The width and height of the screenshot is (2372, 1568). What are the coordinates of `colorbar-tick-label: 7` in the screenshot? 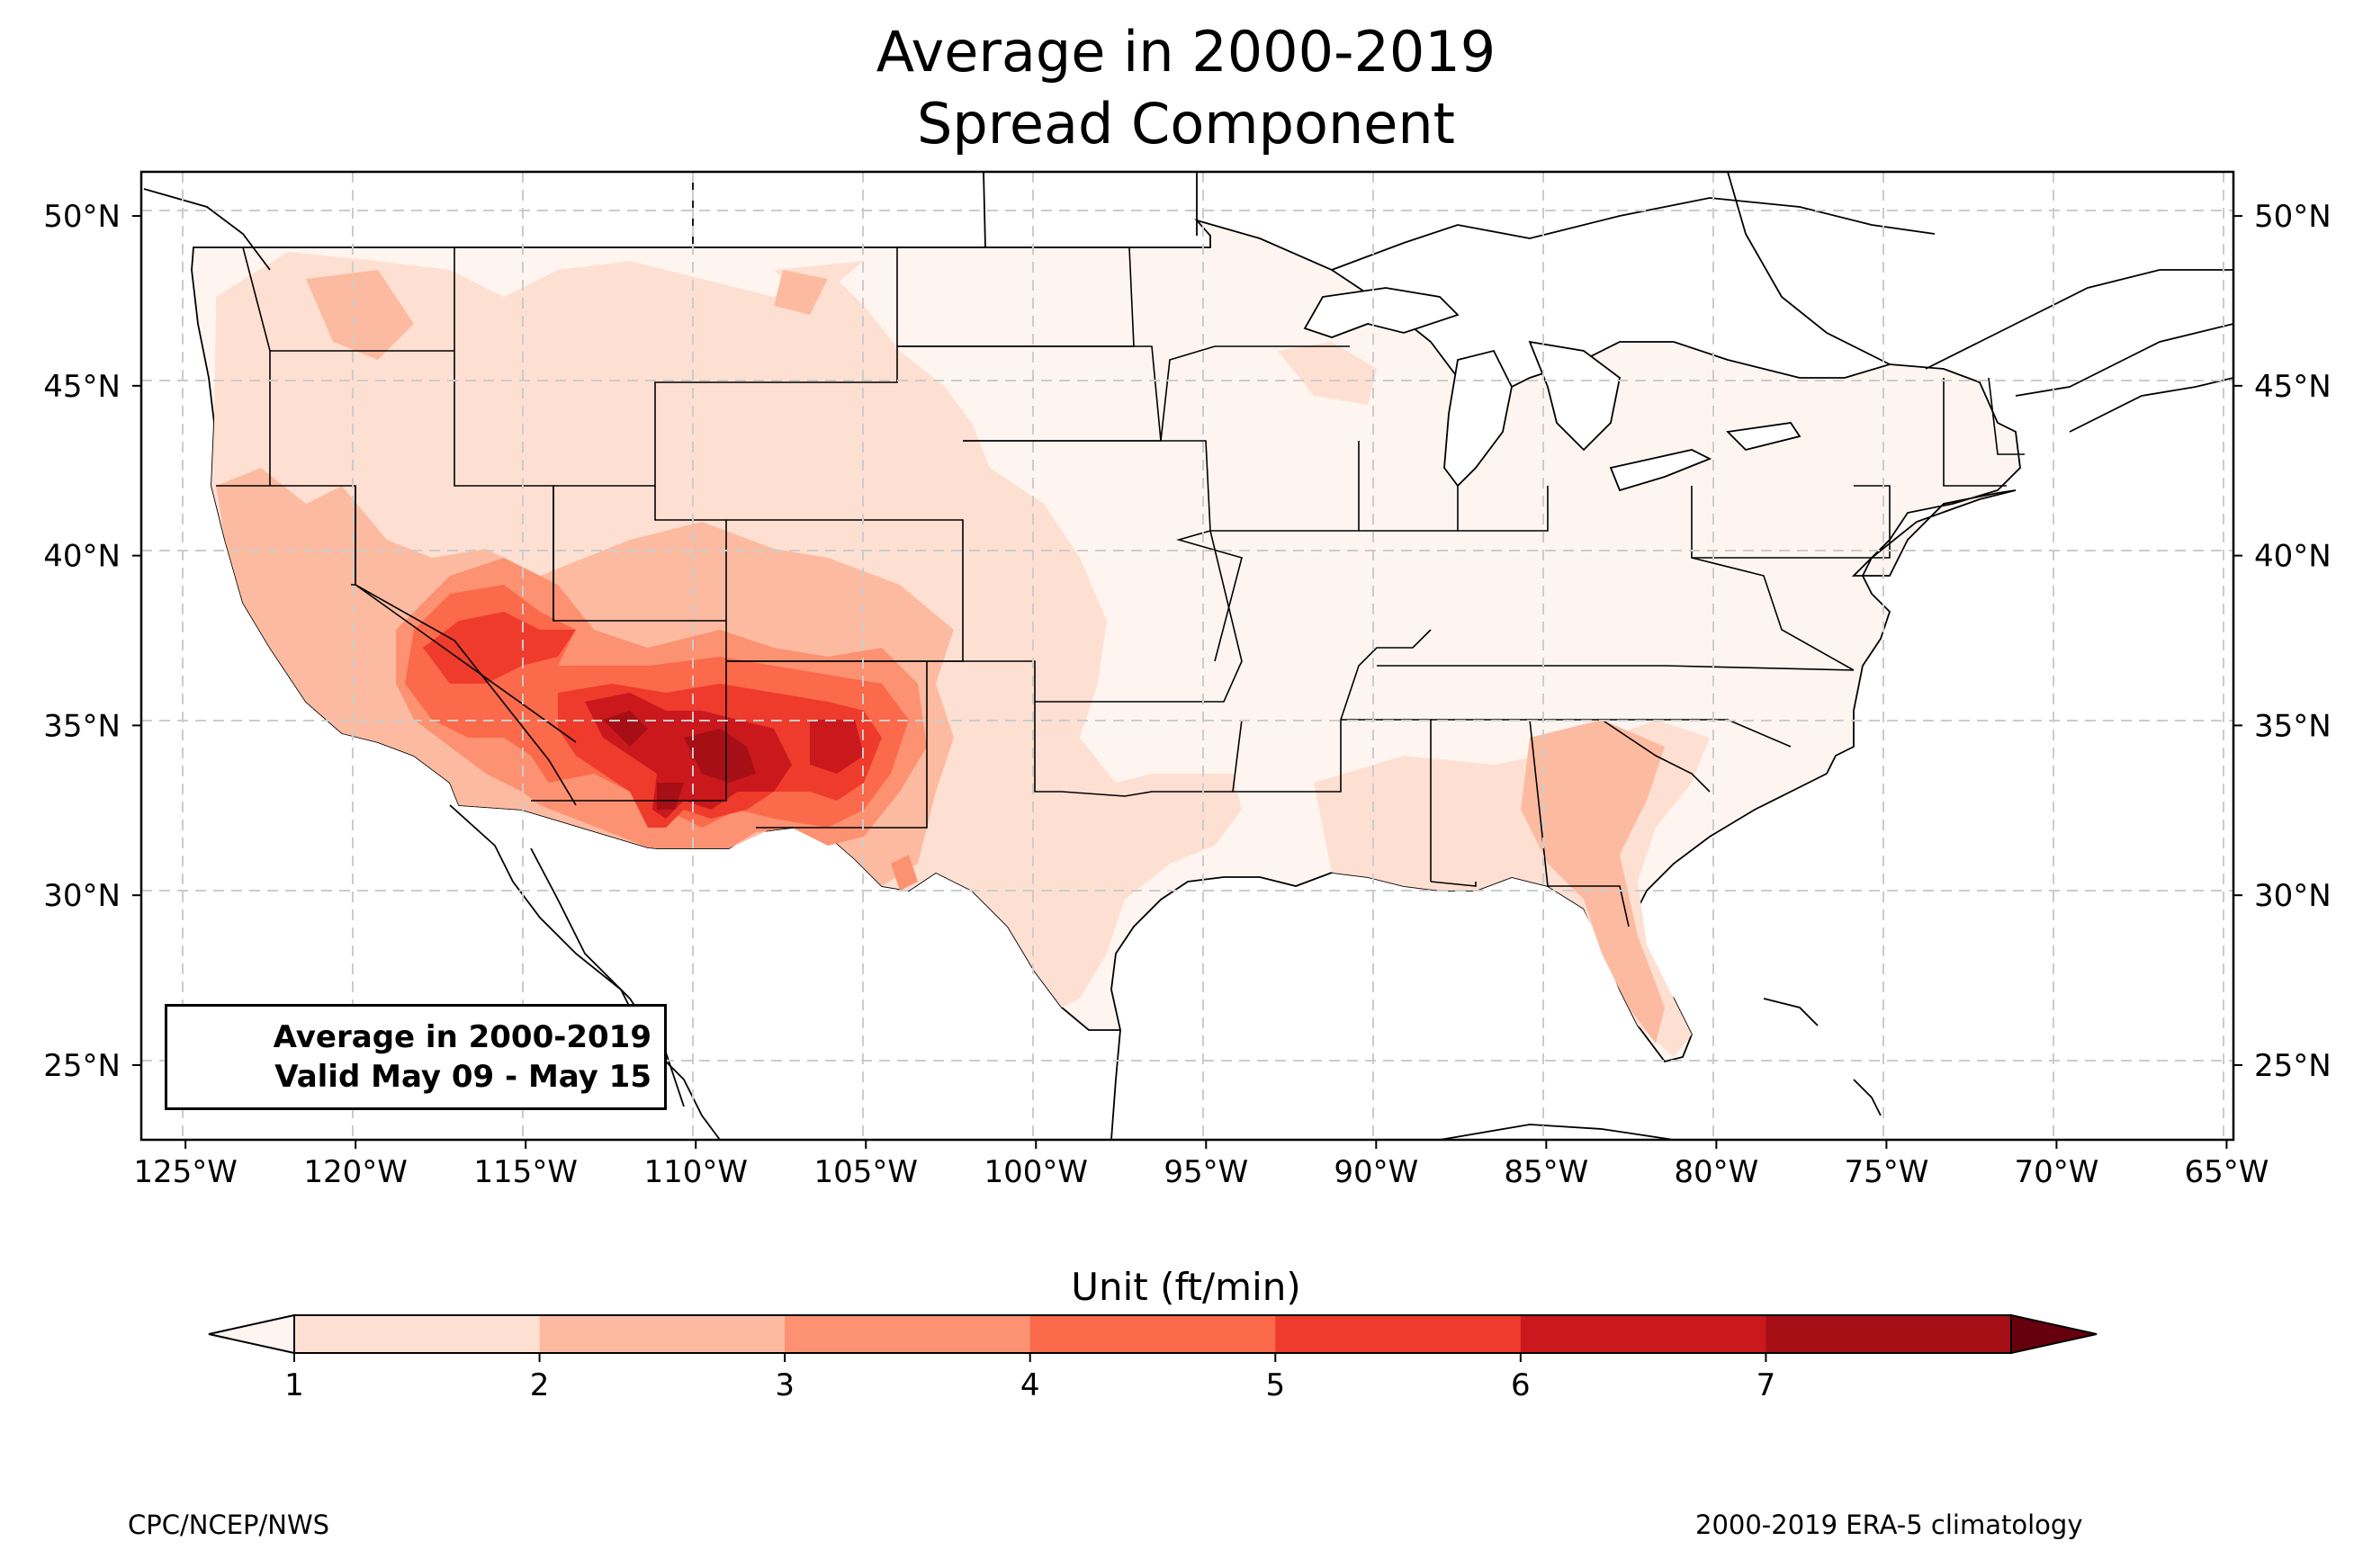 It's located at (1766, 1385).